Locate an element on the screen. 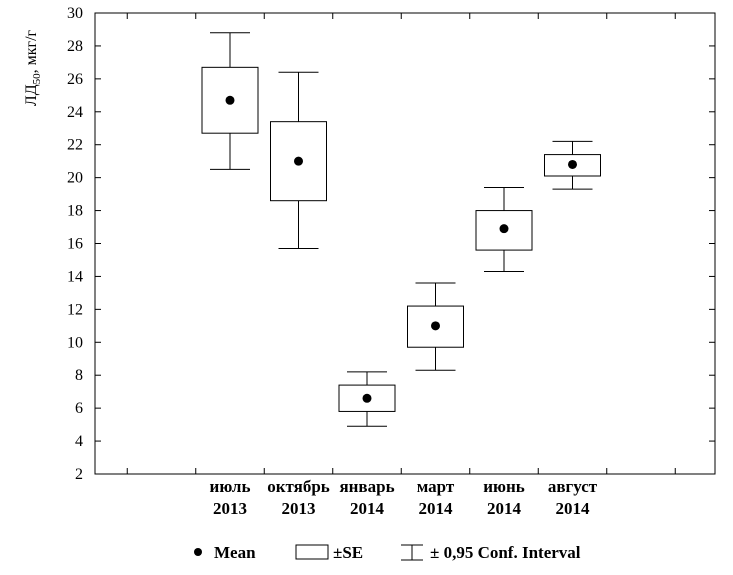 Image resolution: width=733 pixels, height=575 pixels. x-category-label-line1: август is located at coordinates (573, 486).